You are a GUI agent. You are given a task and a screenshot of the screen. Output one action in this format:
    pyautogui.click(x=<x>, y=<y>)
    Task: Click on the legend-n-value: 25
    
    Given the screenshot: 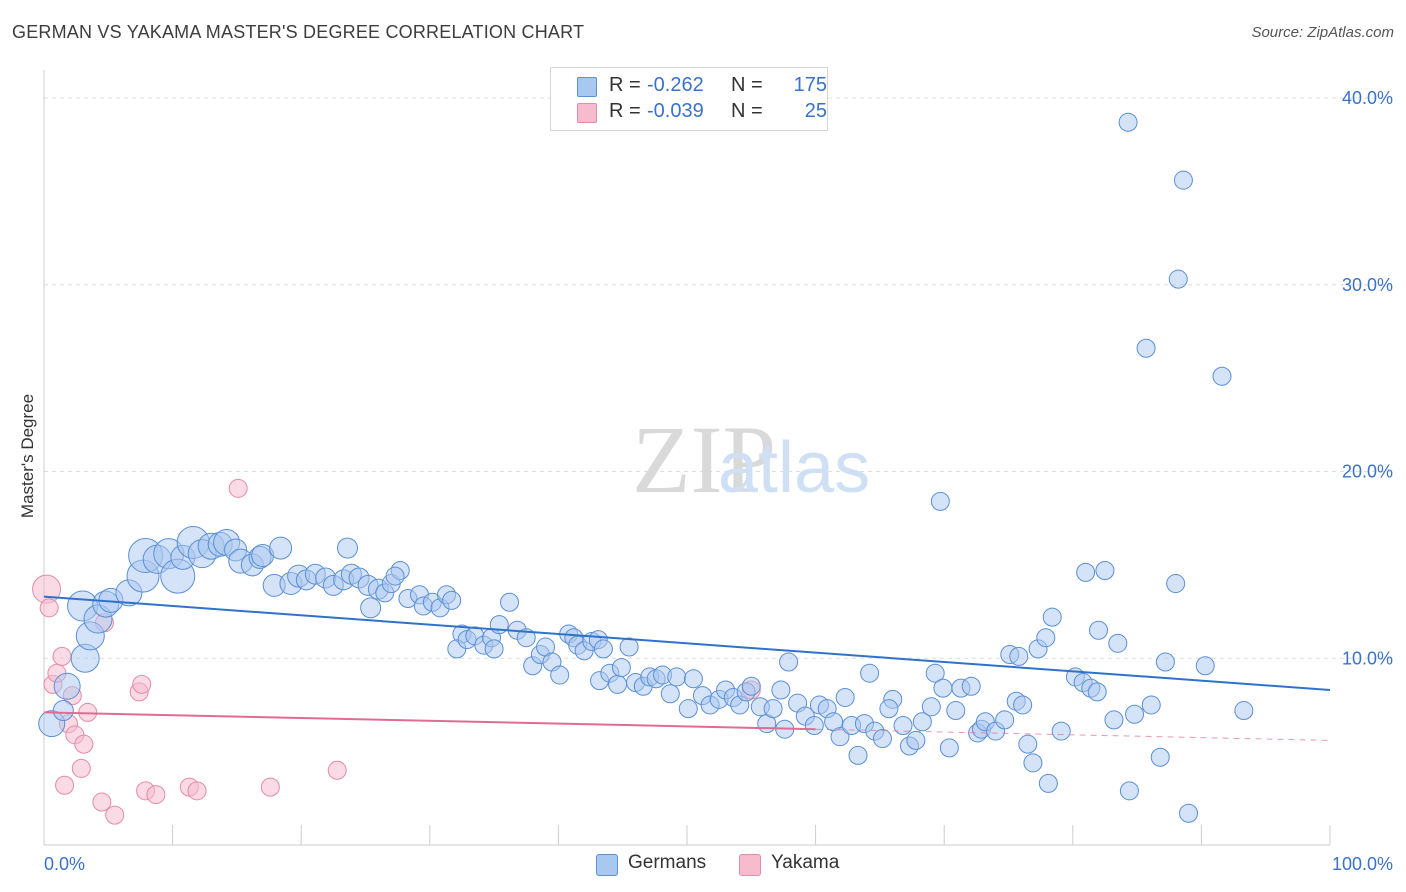 What is the action you would take?
    pyautogui.click(x=815, y=111)
    